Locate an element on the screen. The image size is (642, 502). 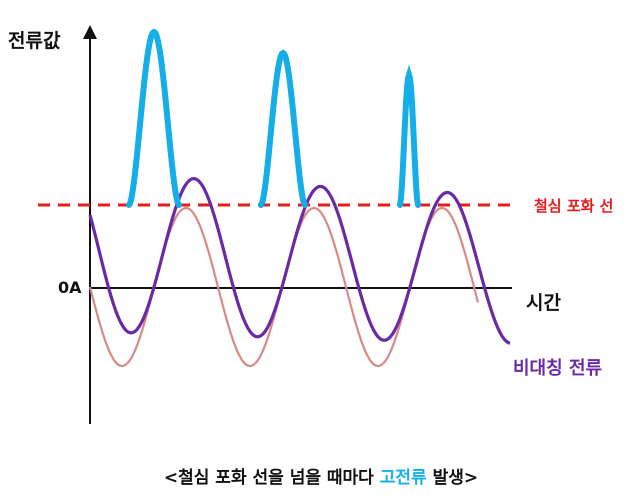
asymmetric-current-label: 비대칭 전류 is located at coordinates (558, 368).